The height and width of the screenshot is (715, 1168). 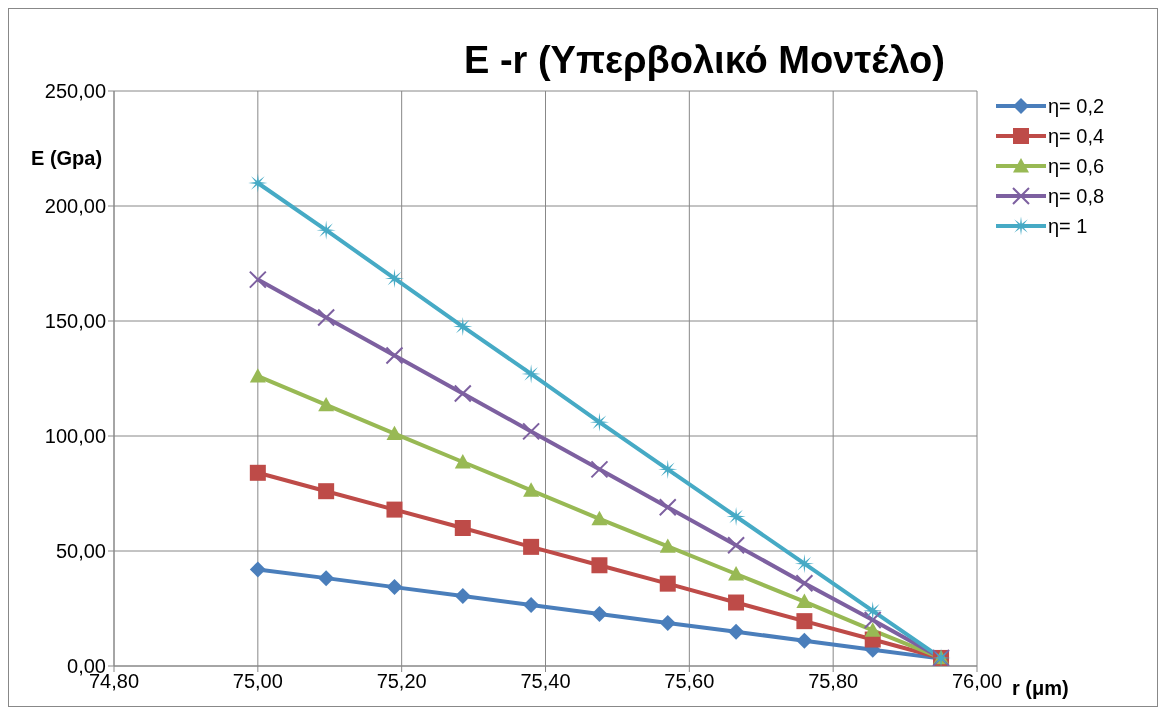 What do you see at coordinates (1040, 688) in the screenshot?
I see `x-axis-title: r (μm)` at bounding box center [1040, 688].